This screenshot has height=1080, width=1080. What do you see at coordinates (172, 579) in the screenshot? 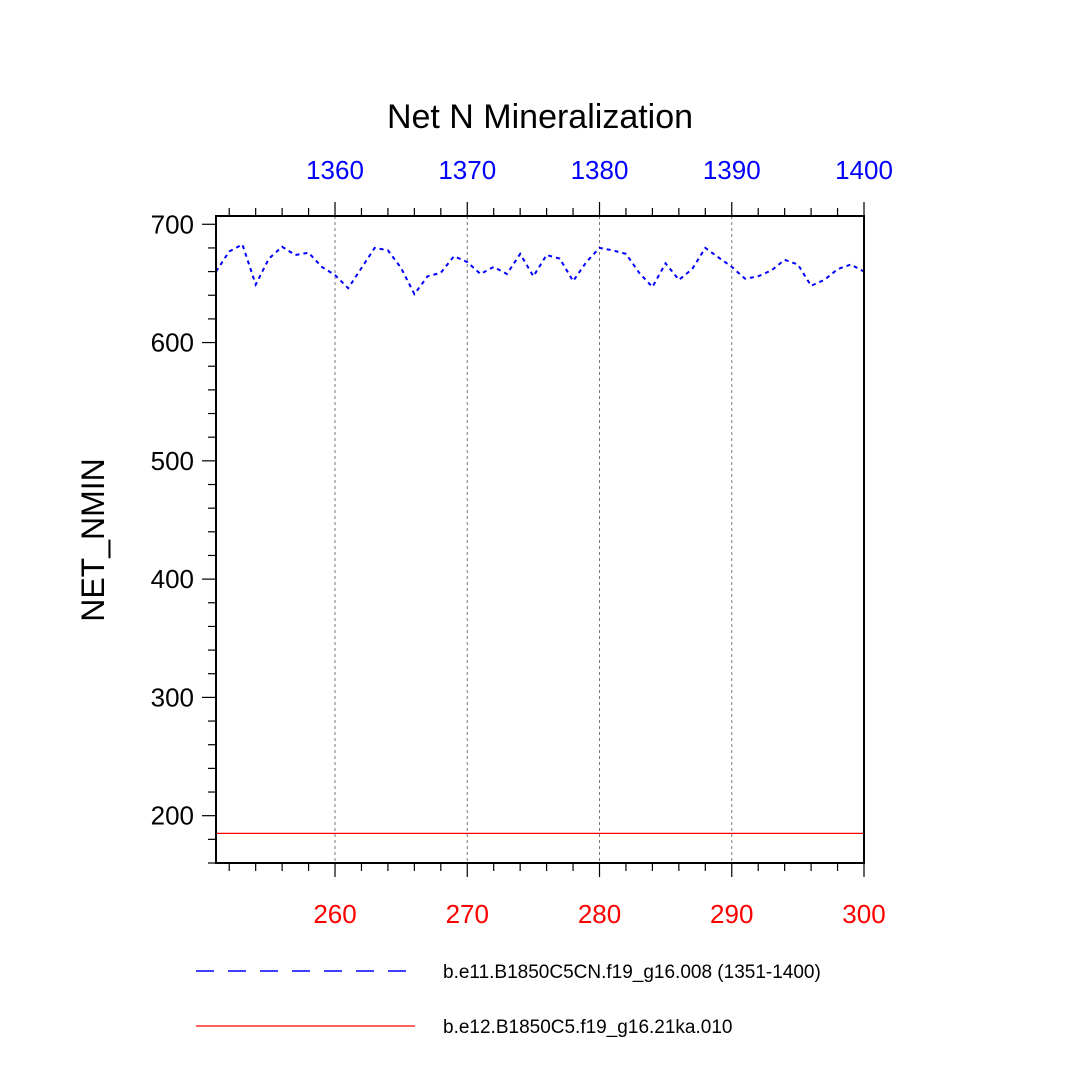
I see `y-tick-label: 400` at bounding box center [172, 579].